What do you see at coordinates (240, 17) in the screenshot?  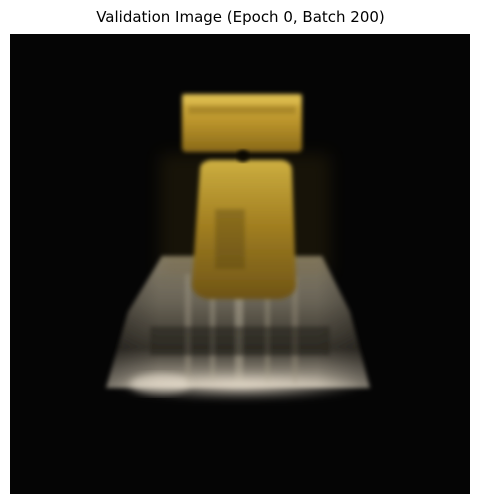 I see `figure-title: Validation Image (Epoch 0, Batch 200)` at bounding box center [240, 17].